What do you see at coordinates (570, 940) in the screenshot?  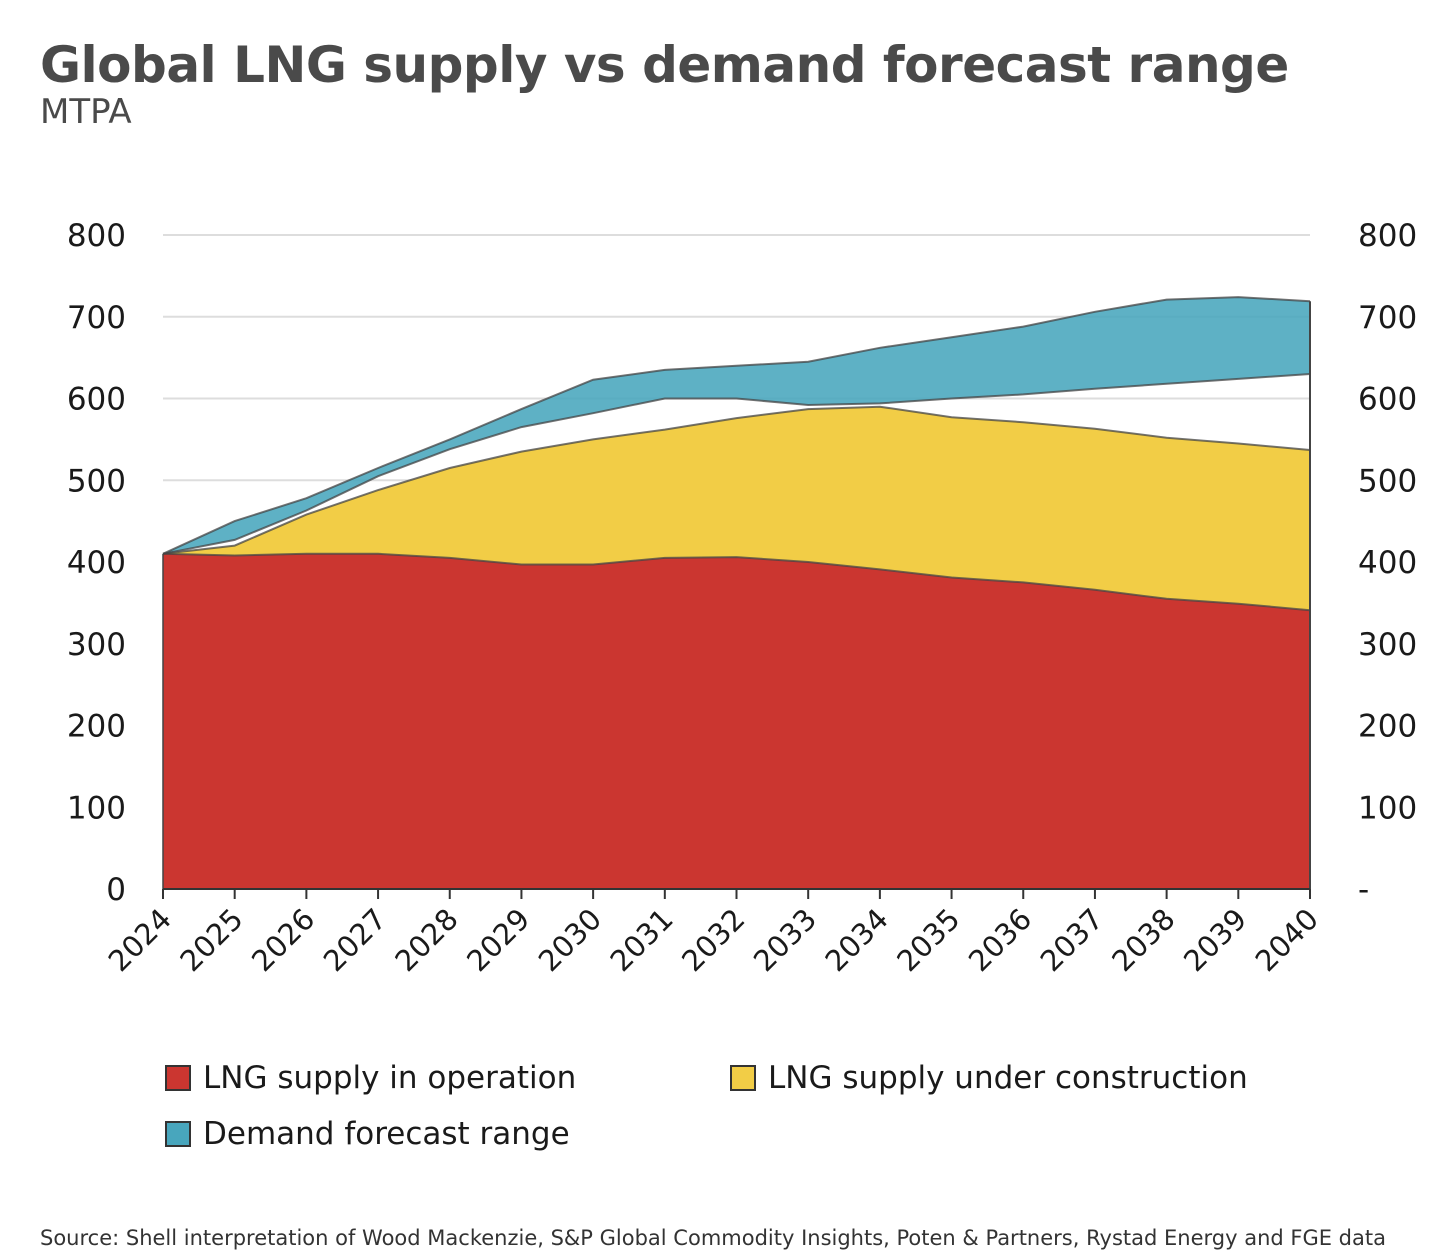 I see `x-tick-label-2030: 2030` at bounding box center [570, 940].